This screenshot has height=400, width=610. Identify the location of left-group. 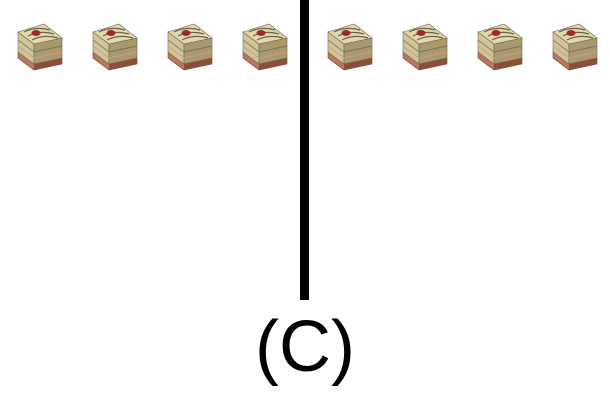
(152, 47).